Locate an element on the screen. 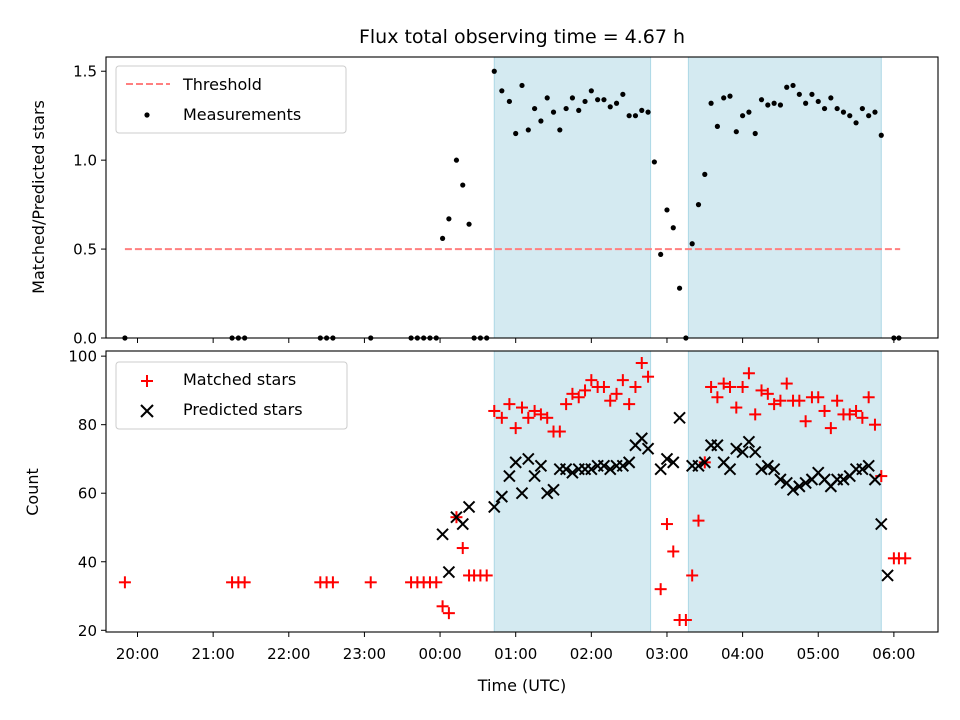 This screenshot has height=720, width=960. matched-legend-label: Matched stars is located at coordinates (239, 379).